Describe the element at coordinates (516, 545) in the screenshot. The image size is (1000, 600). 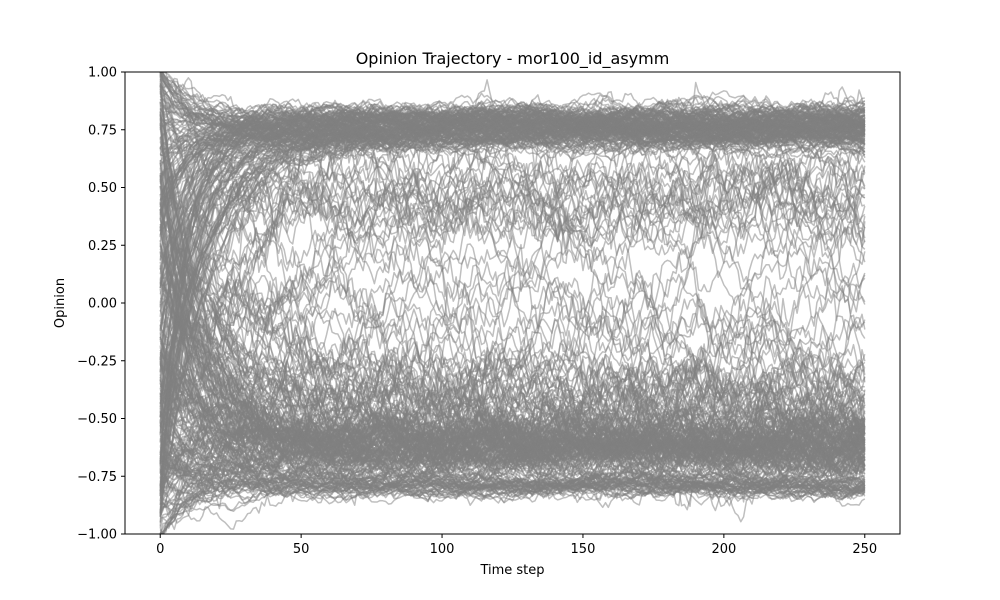
I see `x-axis: 0 50 100 150 200 250` at that location.